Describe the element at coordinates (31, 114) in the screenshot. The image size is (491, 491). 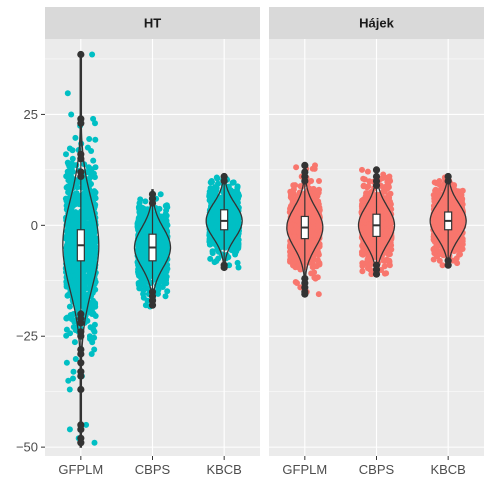
I see `y-tick-label: 25` at that location.